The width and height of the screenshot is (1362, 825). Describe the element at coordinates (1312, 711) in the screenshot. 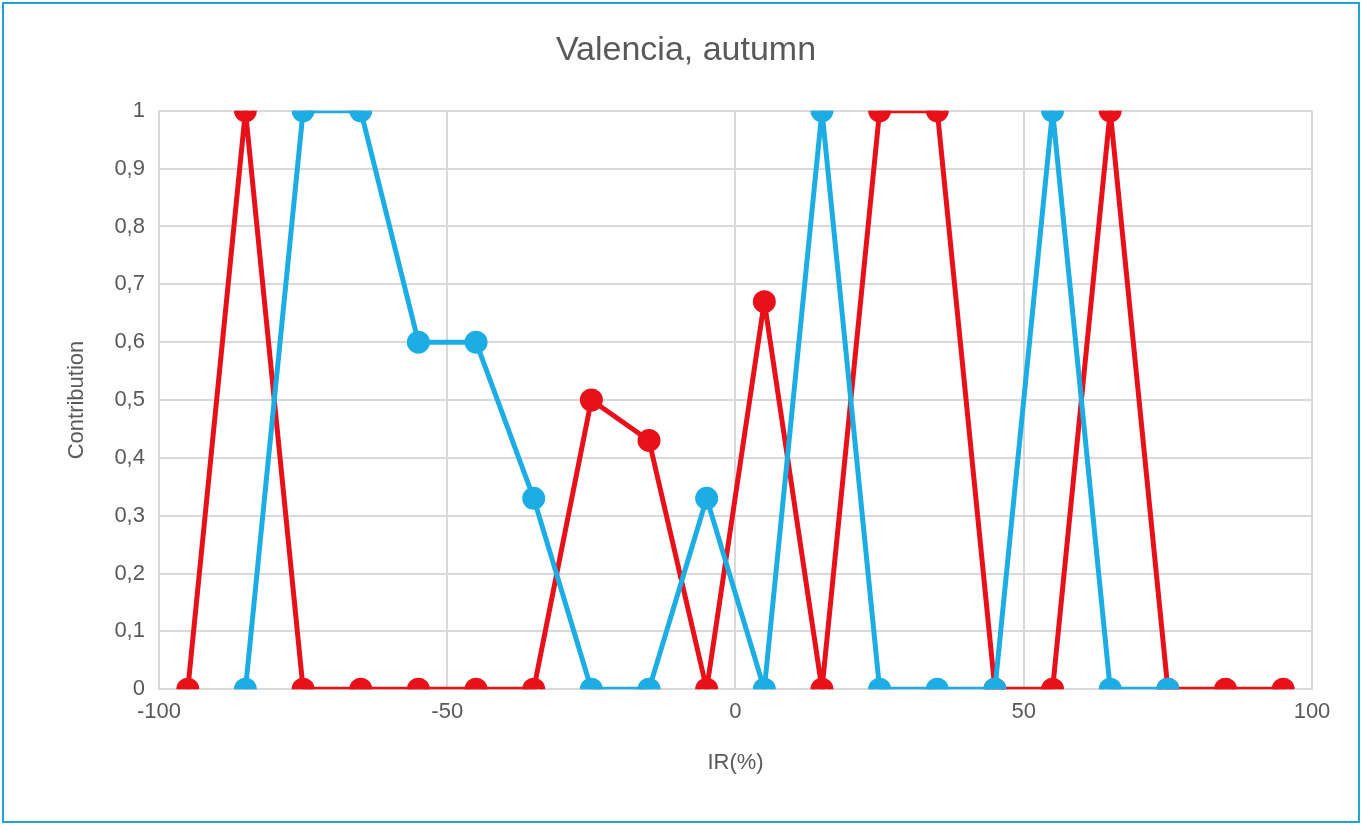

I see `x-tick-label: 100` at that location.